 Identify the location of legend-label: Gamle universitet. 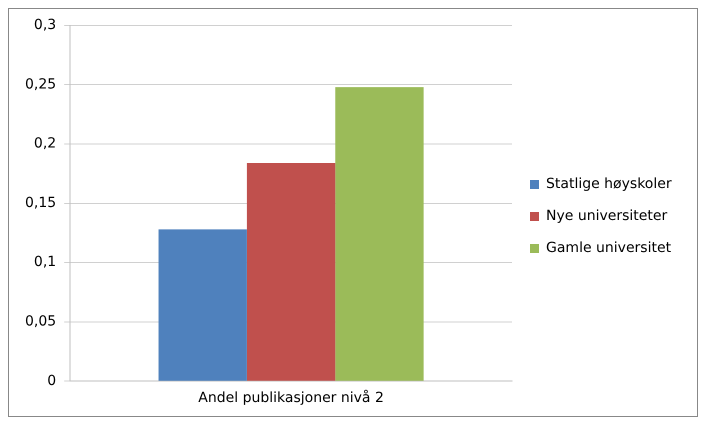
(609, 248).